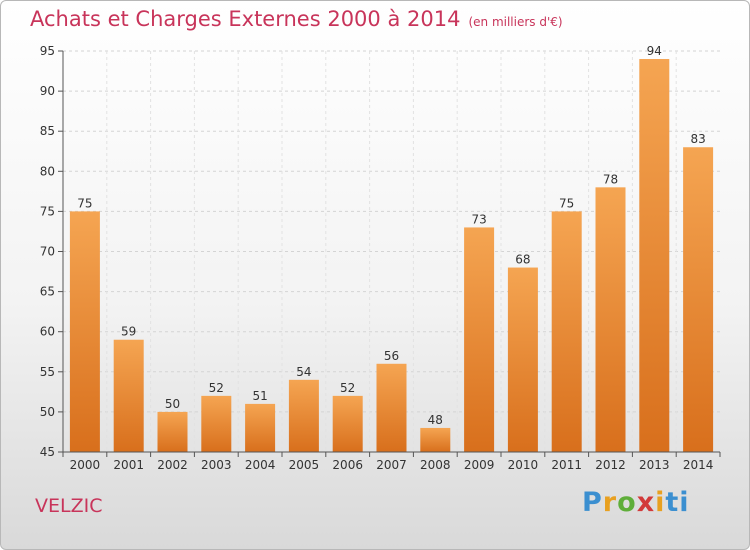  Describe the element at coordinates (47, 131) in the screenshot. I see `y-tick-label: 85` at that location.